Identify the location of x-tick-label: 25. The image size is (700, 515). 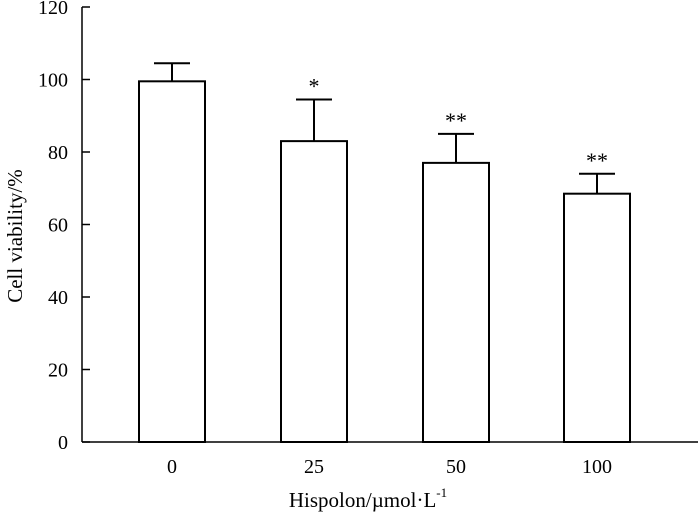
(314, 467).